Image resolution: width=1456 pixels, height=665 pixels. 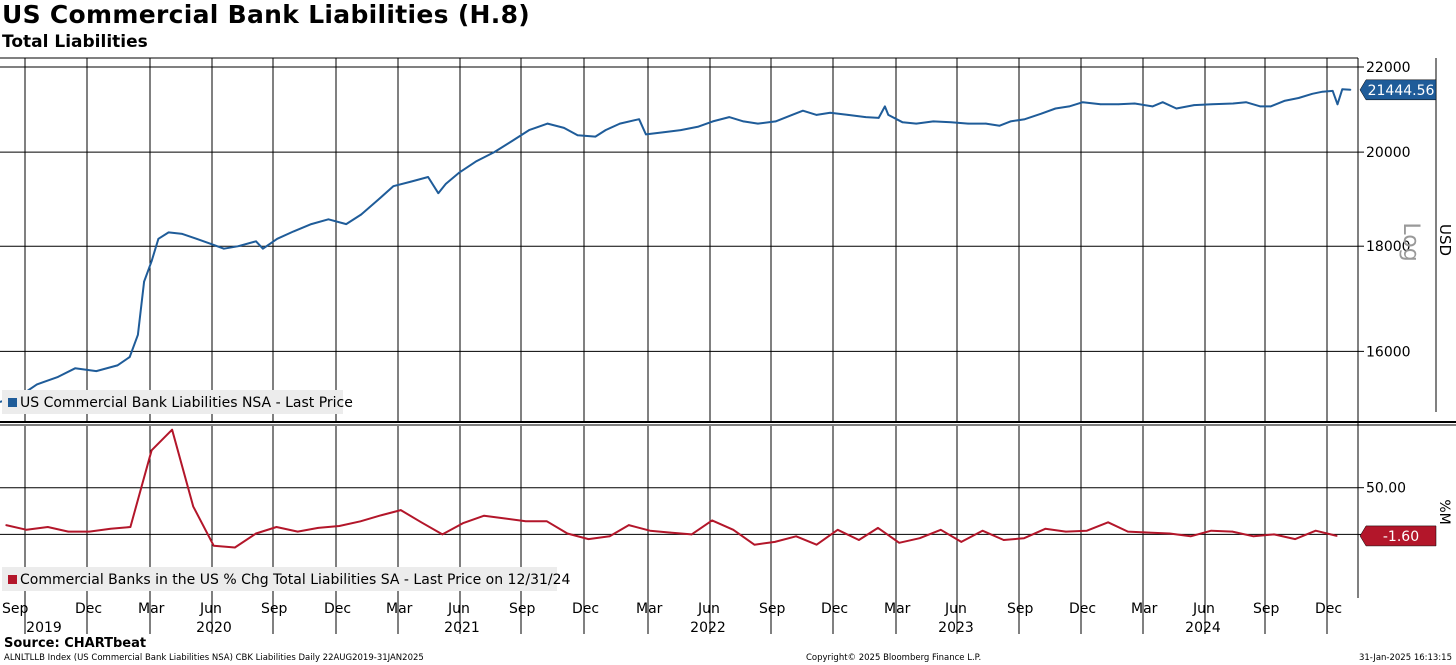 I want to click on y-tick-label-top: 20000, so click(x=1388, y=153).